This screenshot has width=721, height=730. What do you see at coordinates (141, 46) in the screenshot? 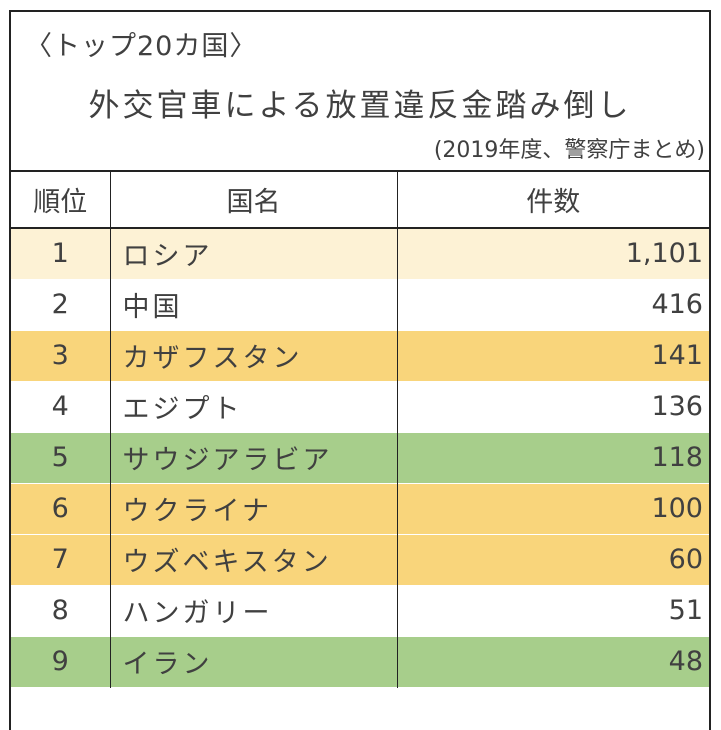
I see `subtitle: 〈トップ20カ国〉` at bounding box center [141, 46].